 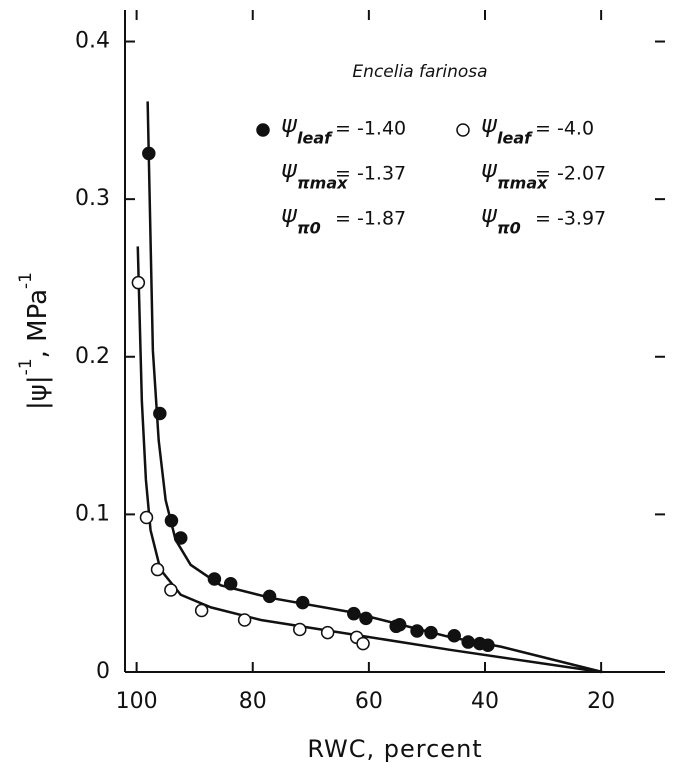 What do you see at coordinates (564, 129) in the screenshot?
I see `legend-value: = -4.0` at bounding box center [564, 129].